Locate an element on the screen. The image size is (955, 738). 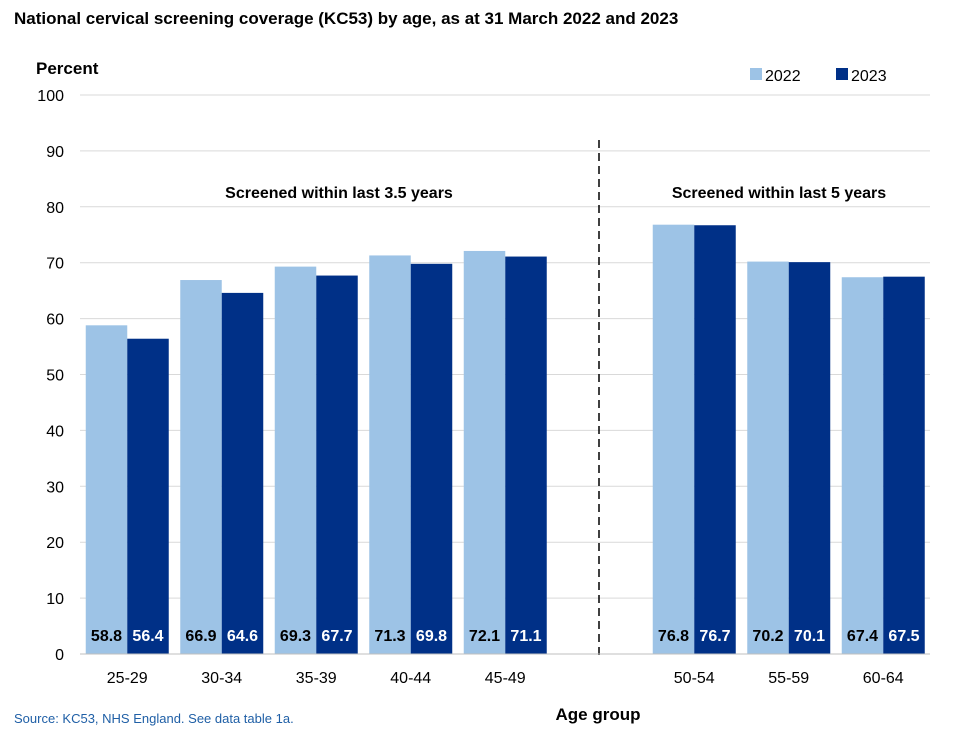
x-tick-label-40-44: 40-44 is located at coordinates (410, 678).